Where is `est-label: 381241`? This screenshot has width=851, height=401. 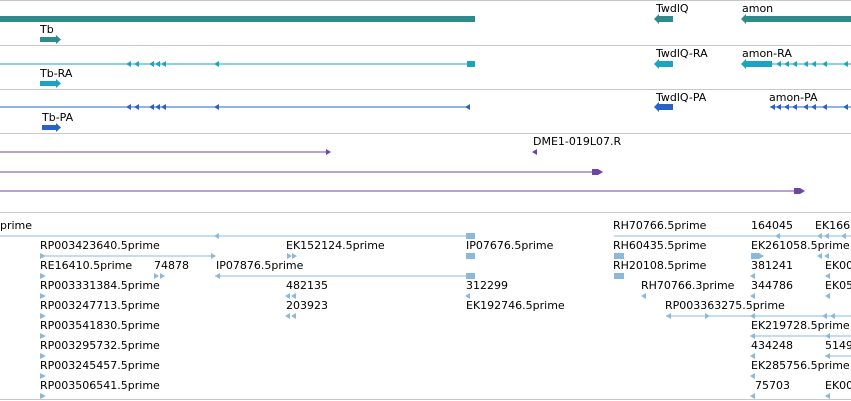 est-label: 381241 is located at coordinates (772, 265).